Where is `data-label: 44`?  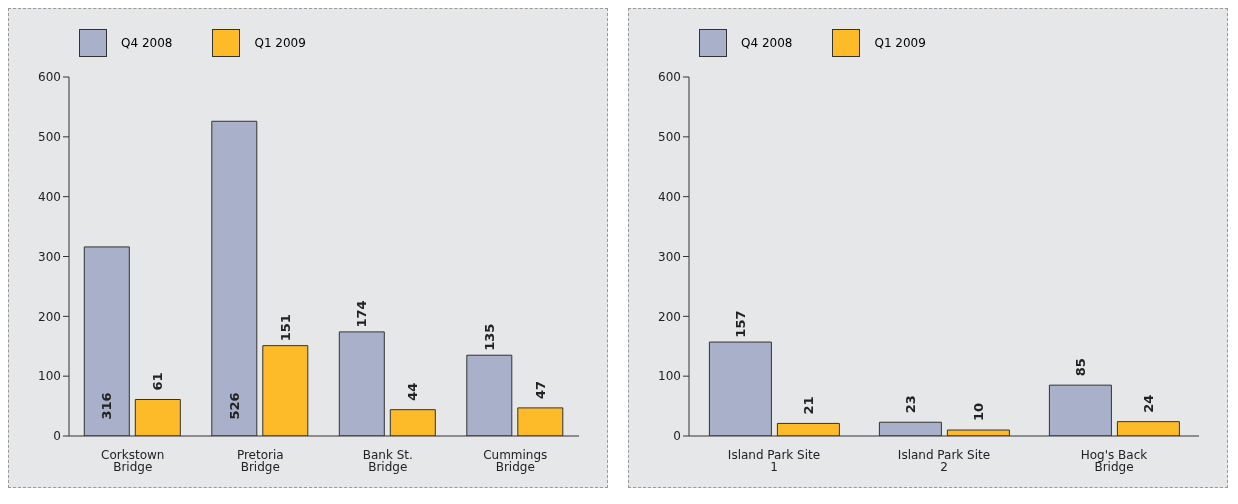
data-label: 44 is located at coordinates (413, 391).